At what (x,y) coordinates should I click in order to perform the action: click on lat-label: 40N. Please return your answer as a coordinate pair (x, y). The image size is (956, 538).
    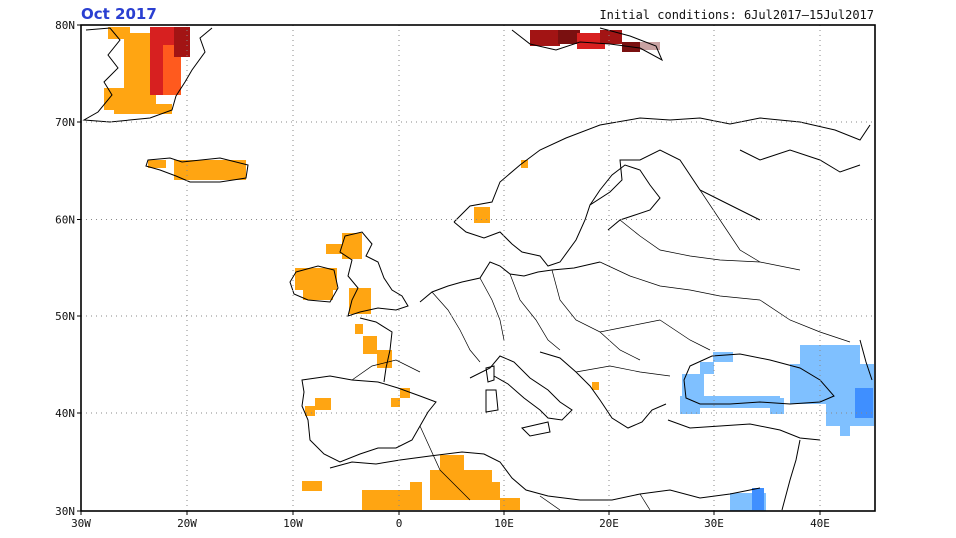
    Looking at the image, I should click on (65, 413).